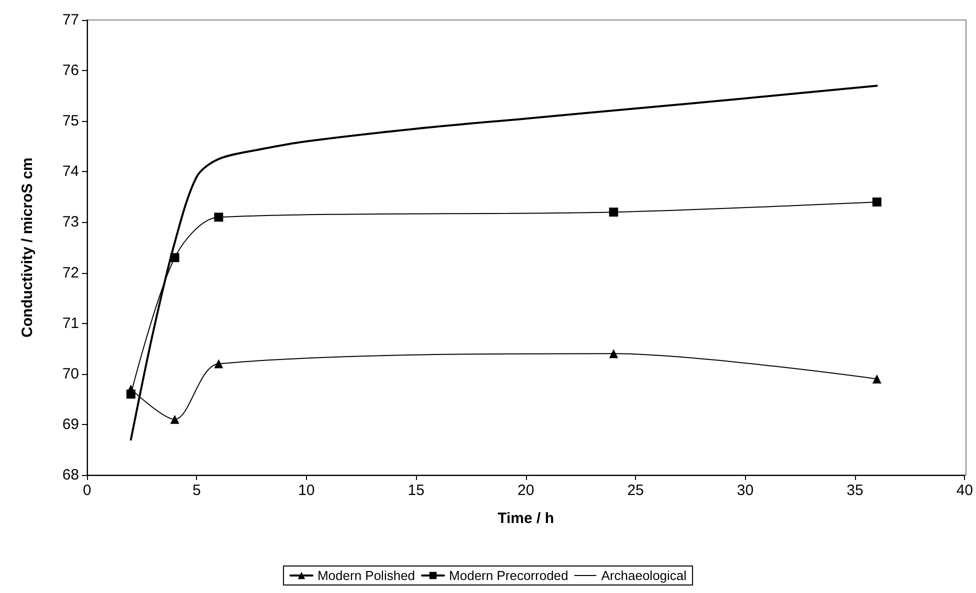 Image resolution: width=976 pixels, height=593 pixels. Describe the element at coordinates (745, 490) in the screenshot. I see `x-tick-label: 30` at that location.